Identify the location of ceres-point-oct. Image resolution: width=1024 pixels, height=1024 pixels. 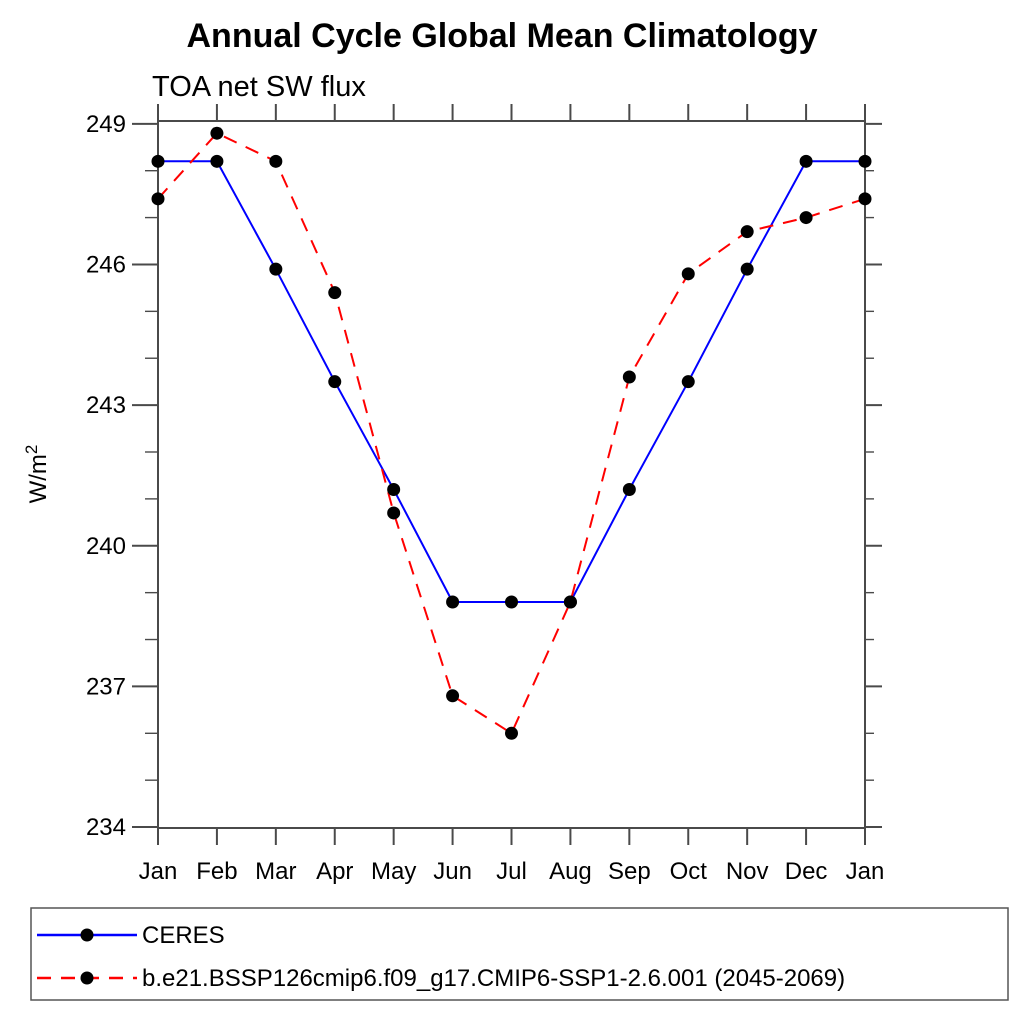
(688, 382).